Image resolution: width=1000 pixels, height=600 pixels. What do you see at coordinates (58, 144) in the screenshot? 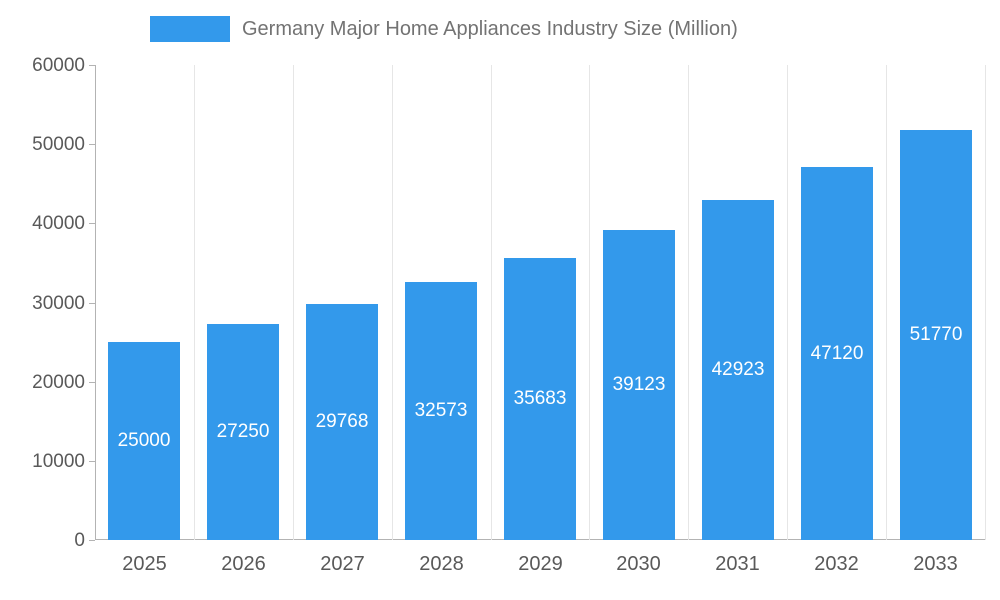
I see `y-tick-label: 50000` at bounding box center [58, 144].